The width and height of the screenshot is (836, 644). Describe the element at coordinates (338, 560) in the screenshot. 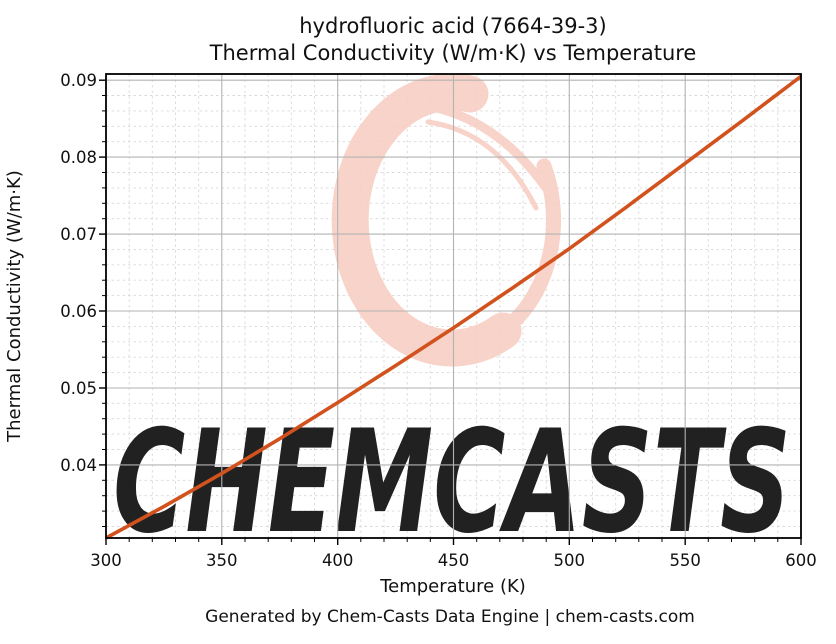

I see `x-tick-label-400: 400` at that location.